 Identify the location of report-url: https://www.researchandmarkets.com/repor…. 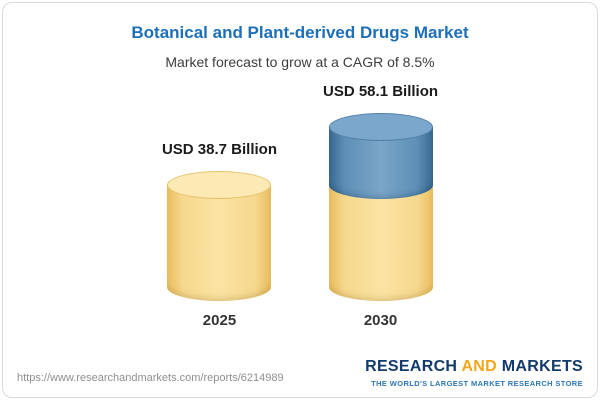
(150, 378).